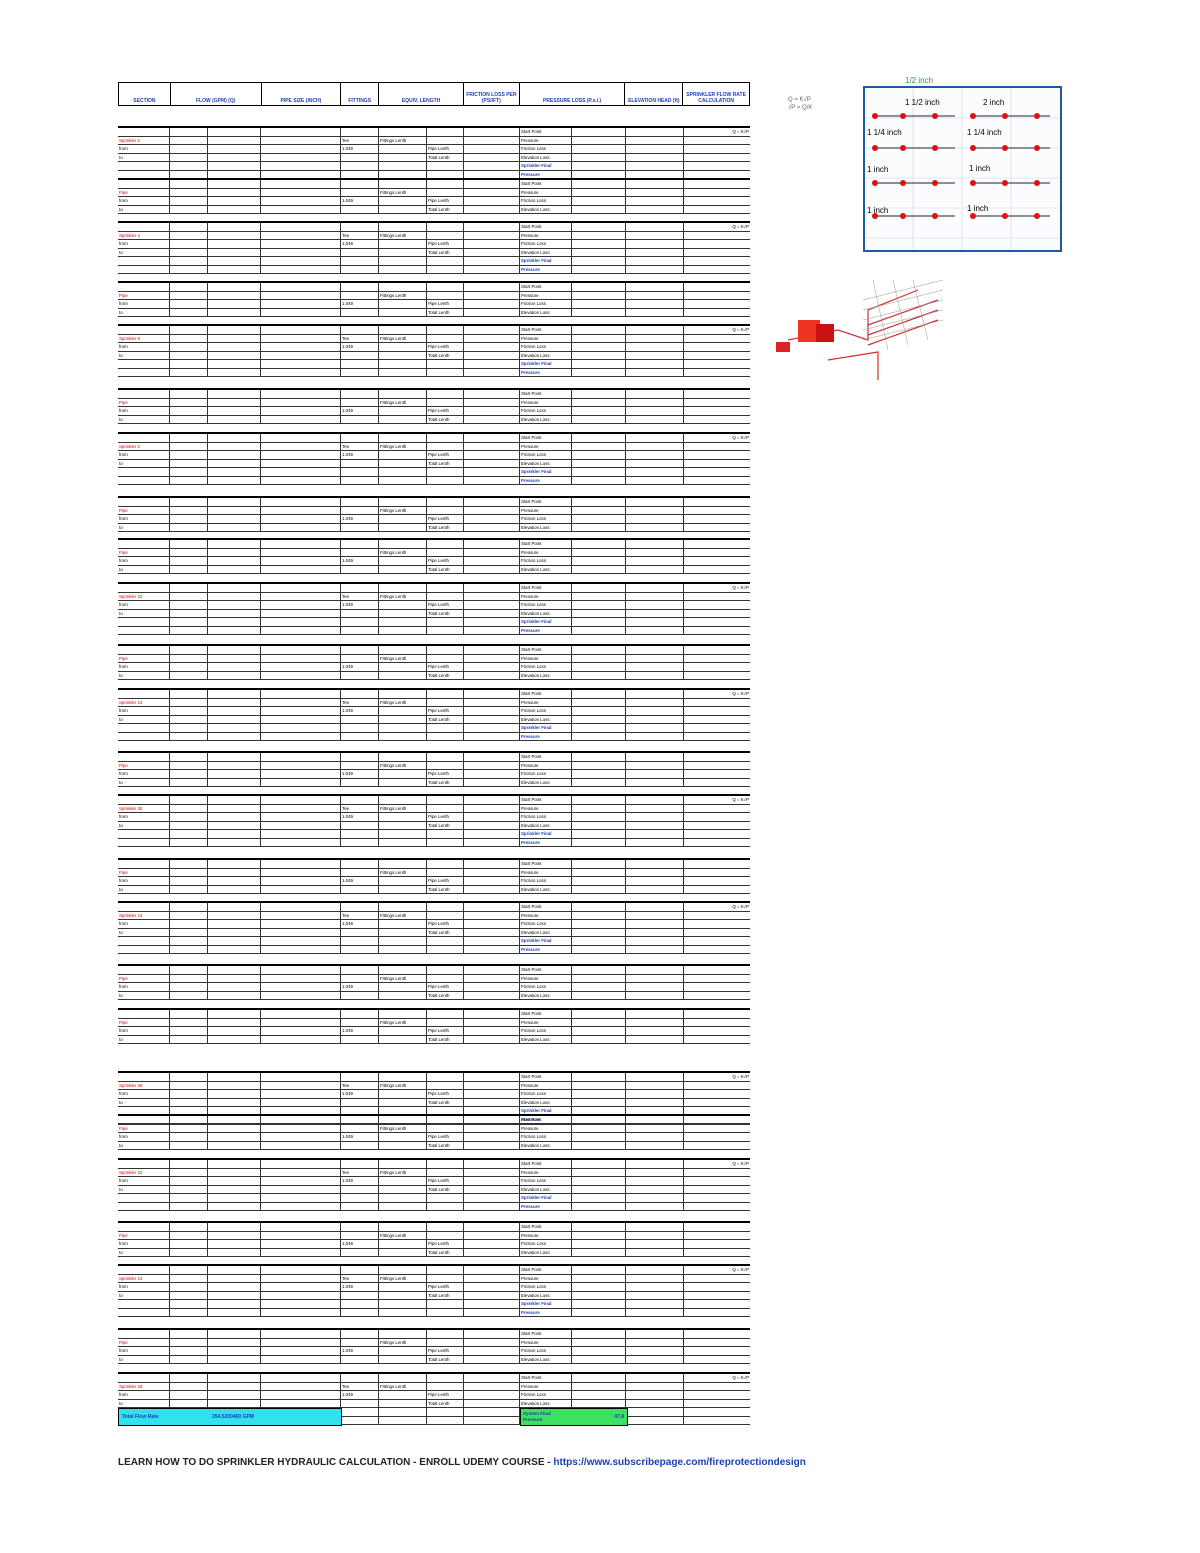 The width and height of the screenshot is (1200, 1553). What do you see at coordinates (445, 711) in the screenshot?
I see `table-cell: Pipe Lenth` at bounding box center [445, 711].